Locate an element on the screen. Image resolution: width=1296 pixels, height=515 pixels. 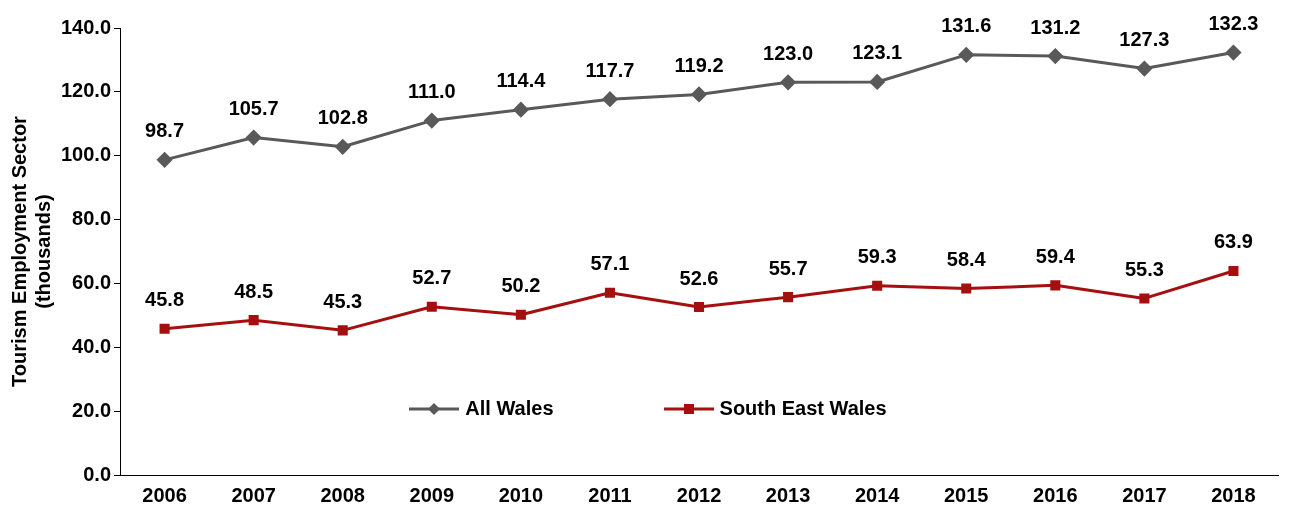
data-label: 50.2 is located at coordinates (521, 285).